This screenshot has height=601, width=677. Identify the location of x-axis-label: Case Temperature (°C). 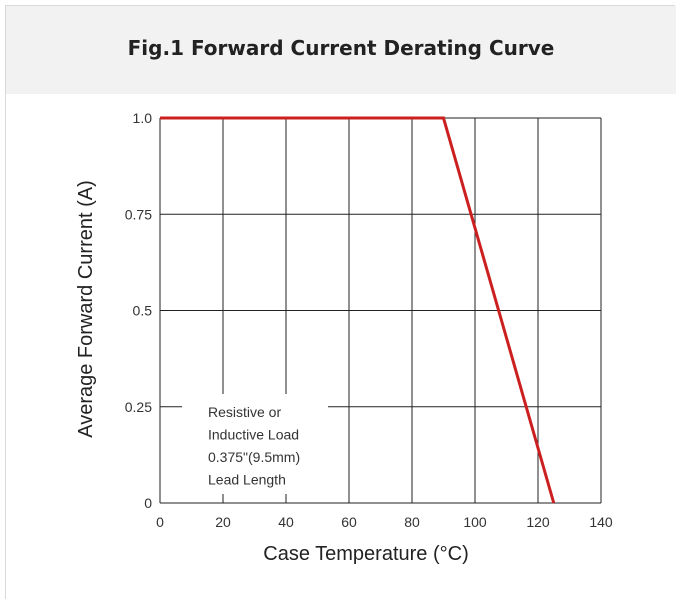
(365, 554).